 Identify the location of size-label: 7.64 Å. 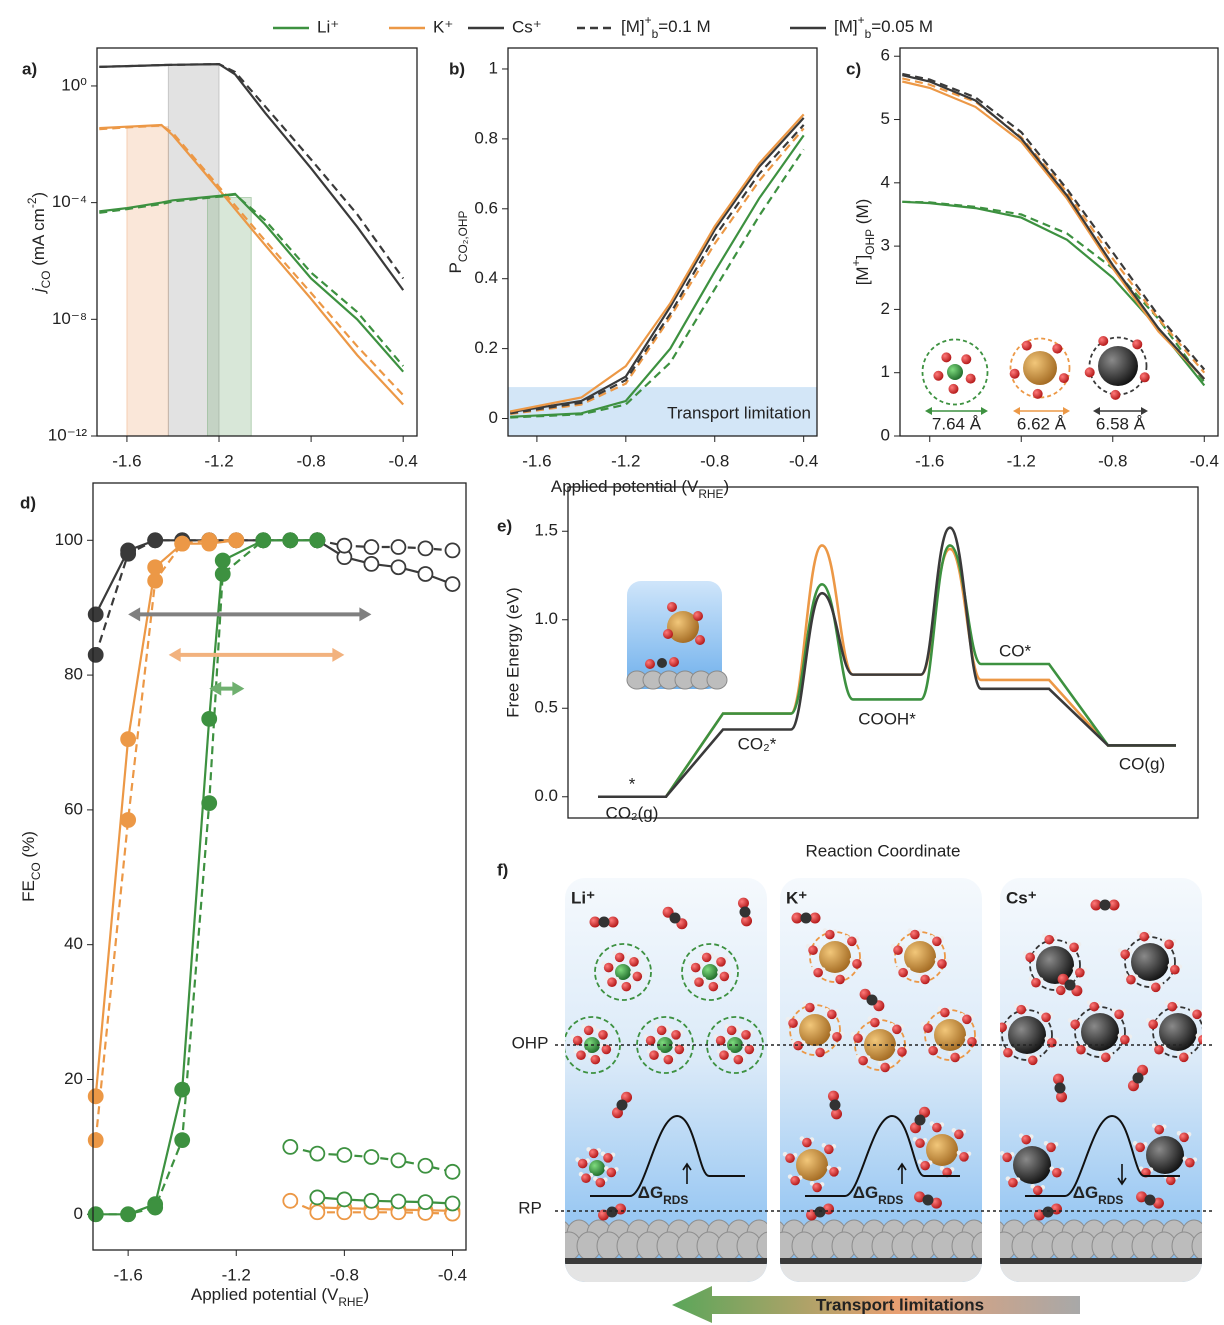
(957, 423).